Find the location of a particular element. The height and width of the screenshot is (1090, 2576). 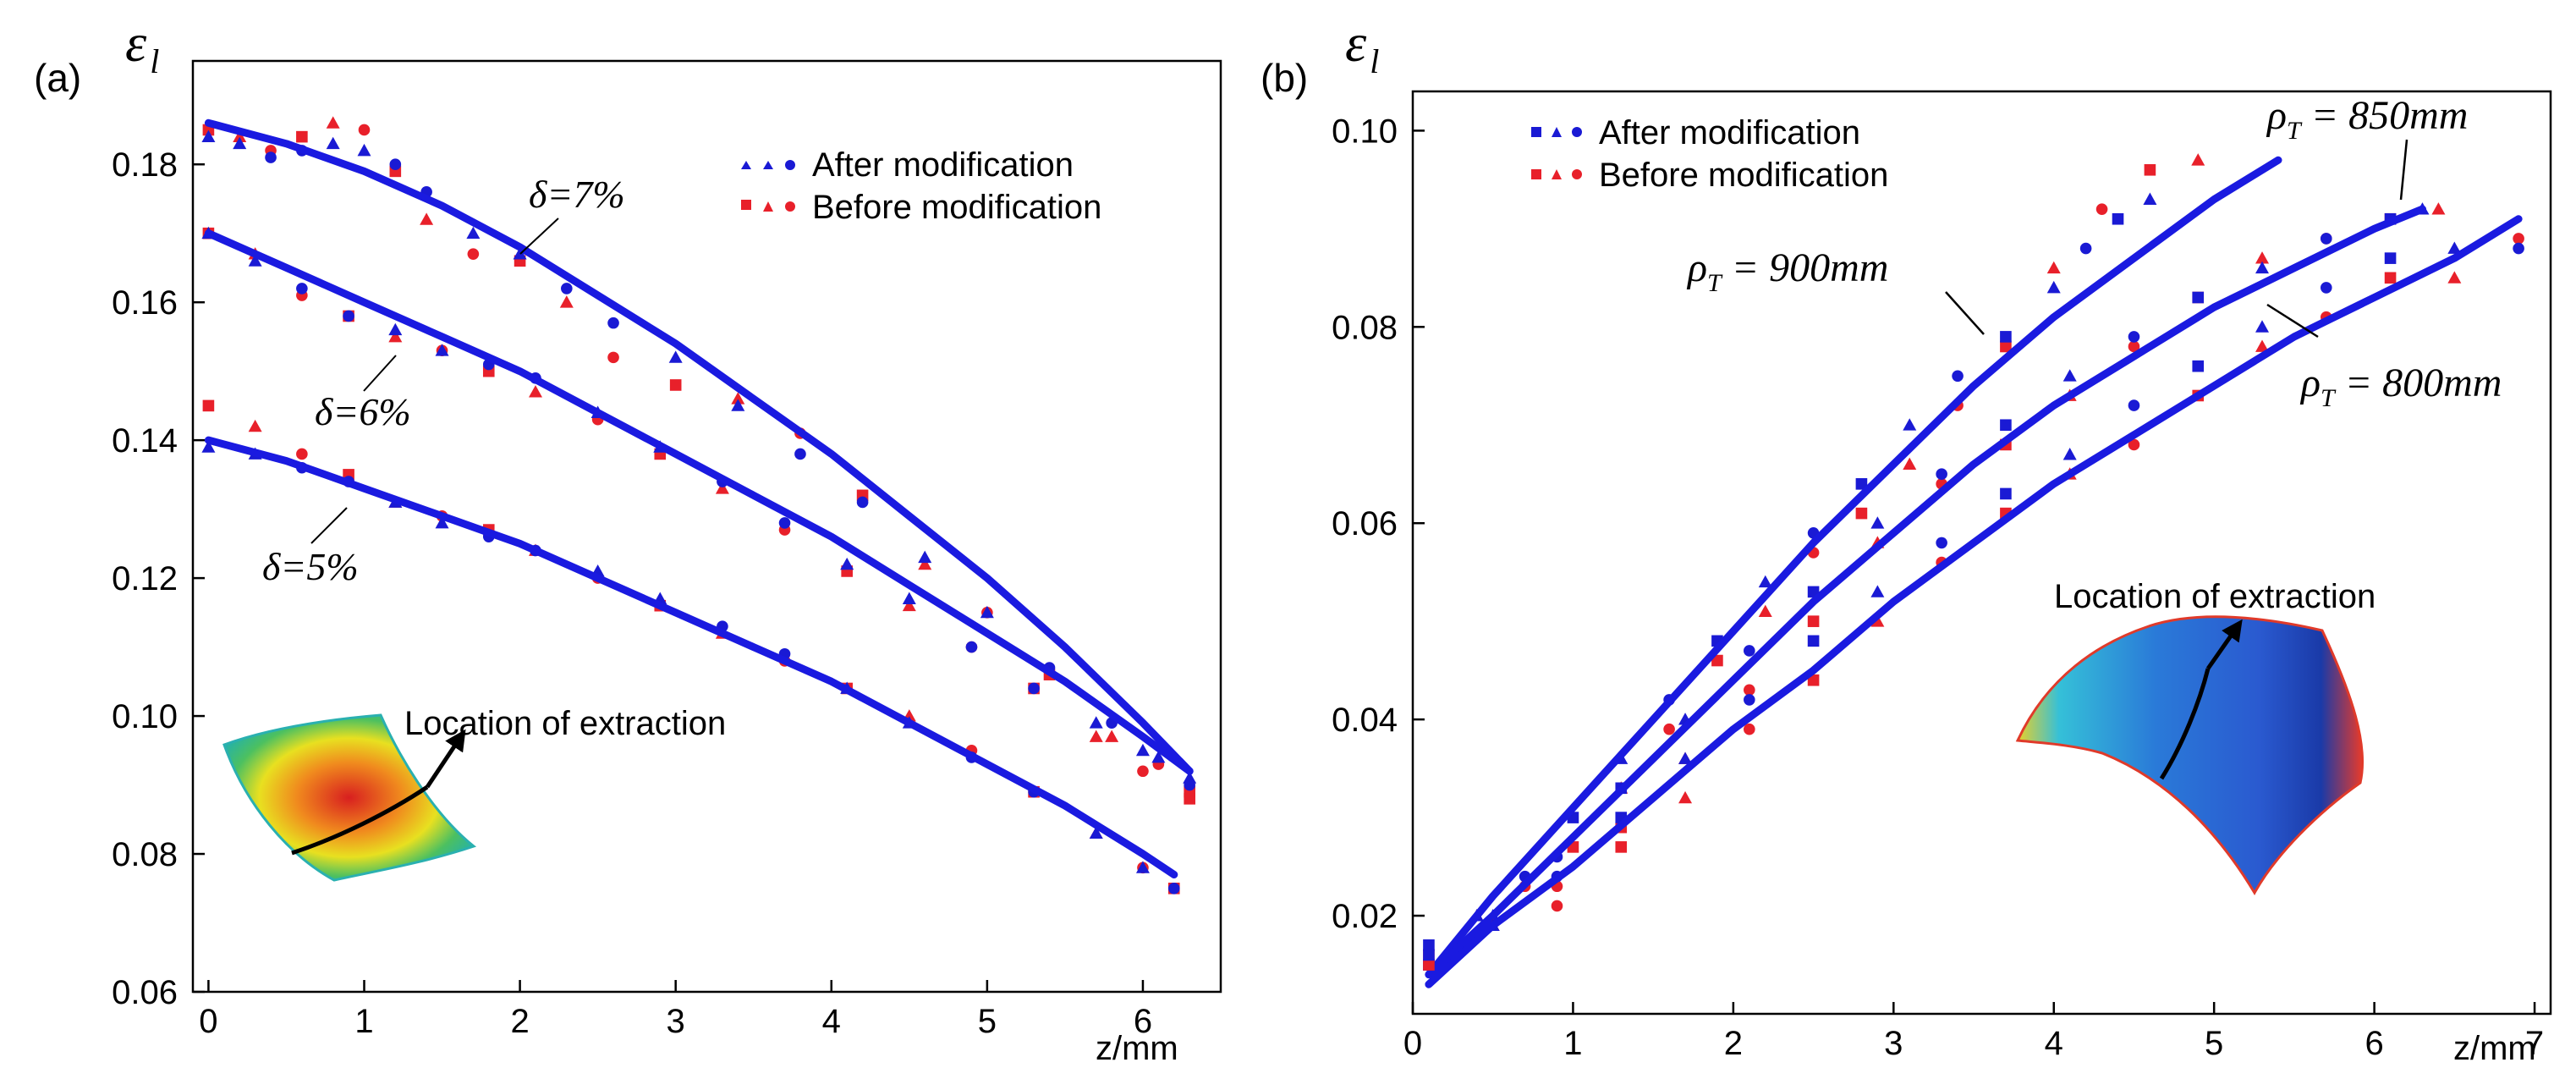

y-tick-label: 0.14 is located at coordinates (145, 441).